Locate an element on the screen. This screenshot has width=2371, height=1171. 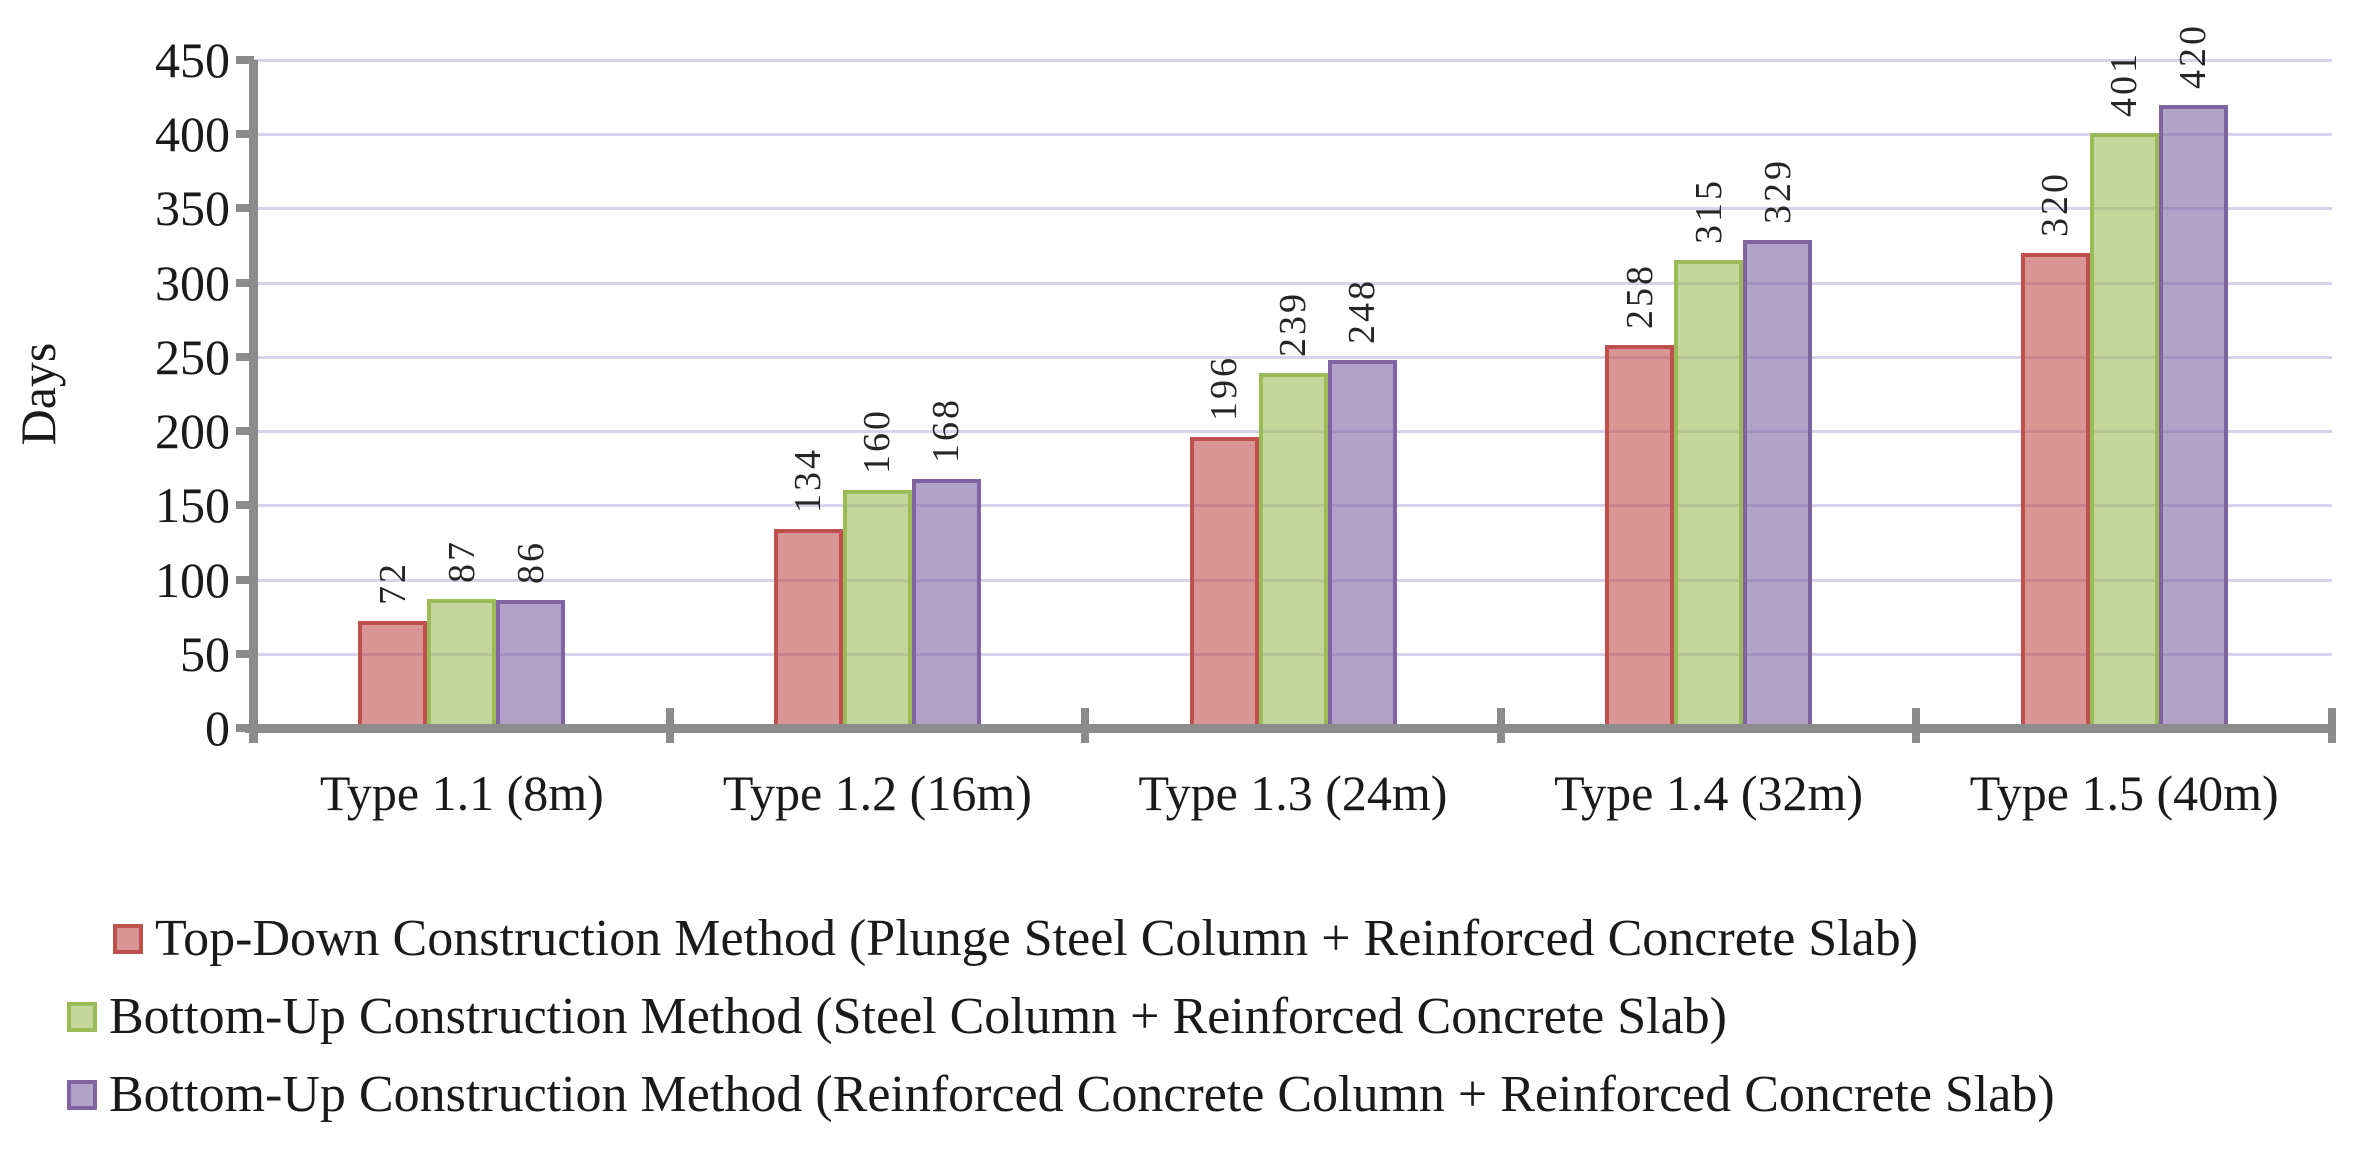
bar-value-label-box: 401 is located at coordinates (2124, 84).